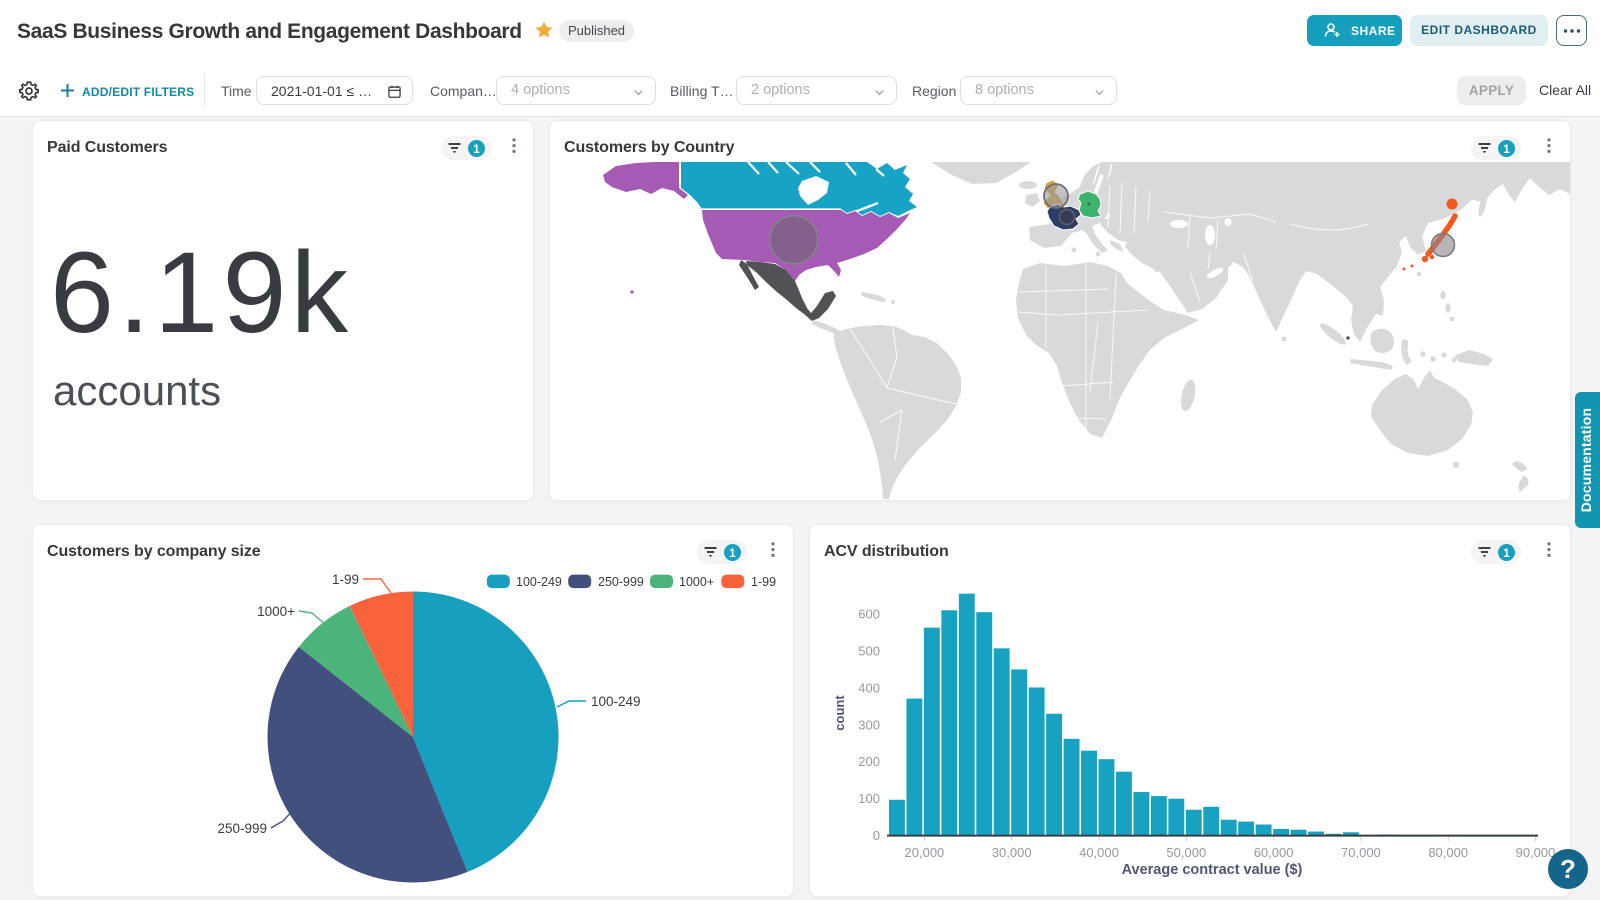 The width and height of the screenshot is (1600, 900). Describe the element at coordinates (839, 713) in the screenshot. I see `svg-text: count` at that location.